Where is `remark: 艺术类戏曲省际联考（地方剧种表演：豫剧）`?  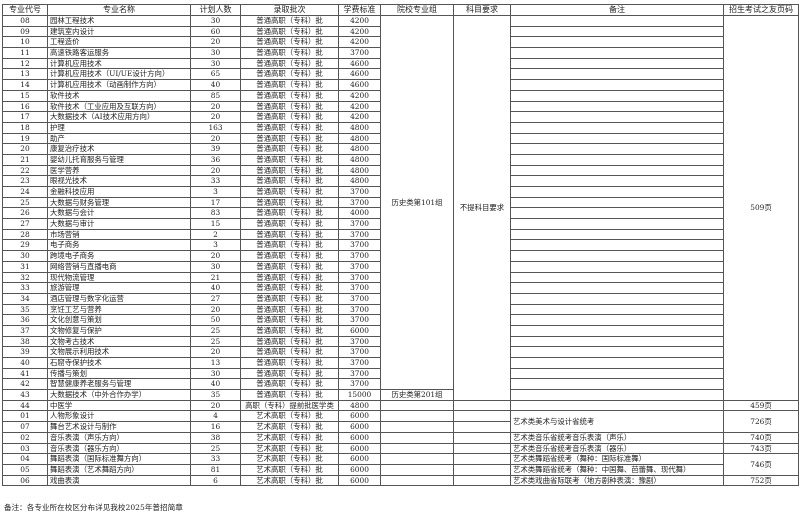
remark: 艺术类戏曲省际联考（地方剧种表演：豫剧） is located at coordinates (617, 480).